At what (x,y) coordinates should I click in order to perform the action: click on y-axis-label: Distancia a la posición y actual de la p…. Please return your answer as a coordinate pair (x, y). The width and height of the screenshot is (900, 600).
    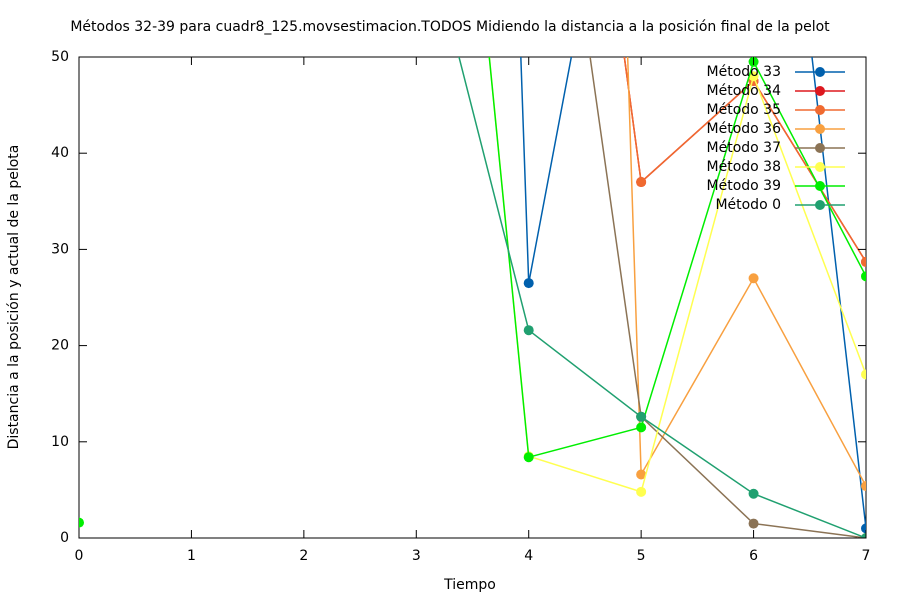
    Looking at the image, I should click on (14, 297).